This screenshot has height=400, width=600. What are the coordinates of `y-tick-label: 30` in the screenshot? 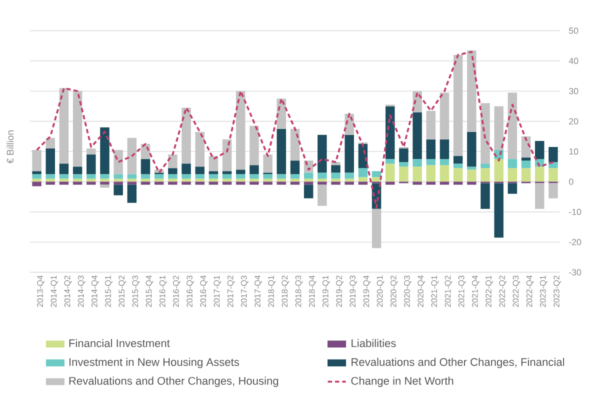 It's located at (573, 91).